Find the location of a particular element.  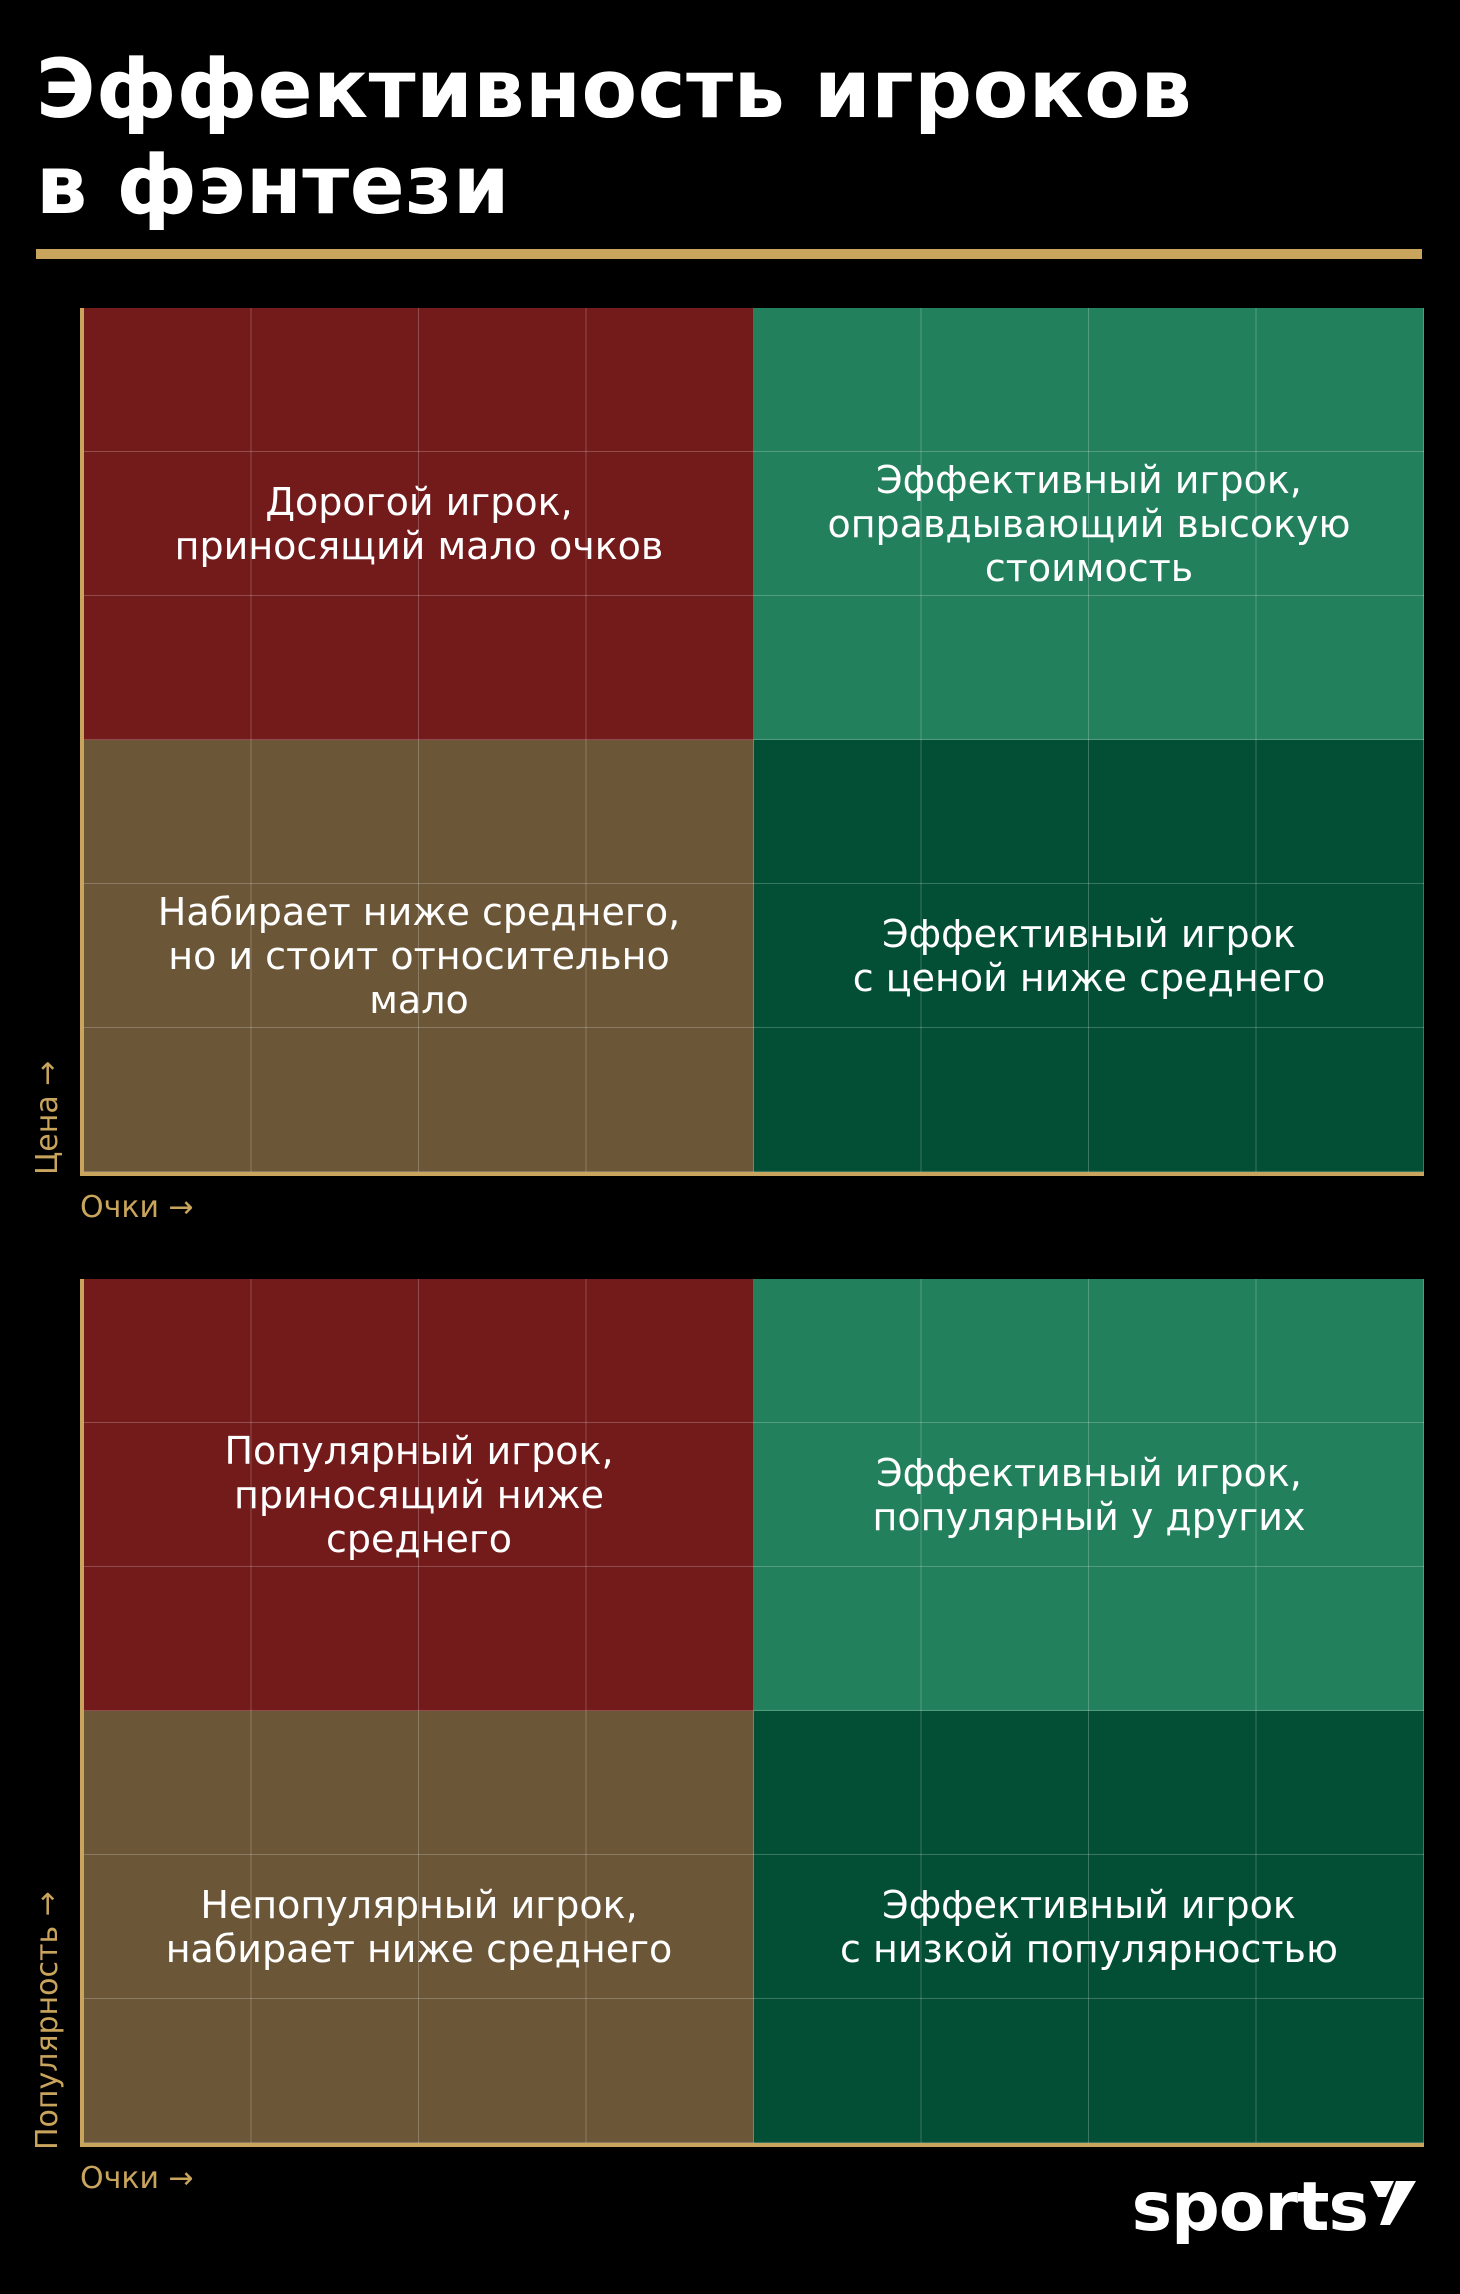

title-divider is located at coordinates (729, 254).